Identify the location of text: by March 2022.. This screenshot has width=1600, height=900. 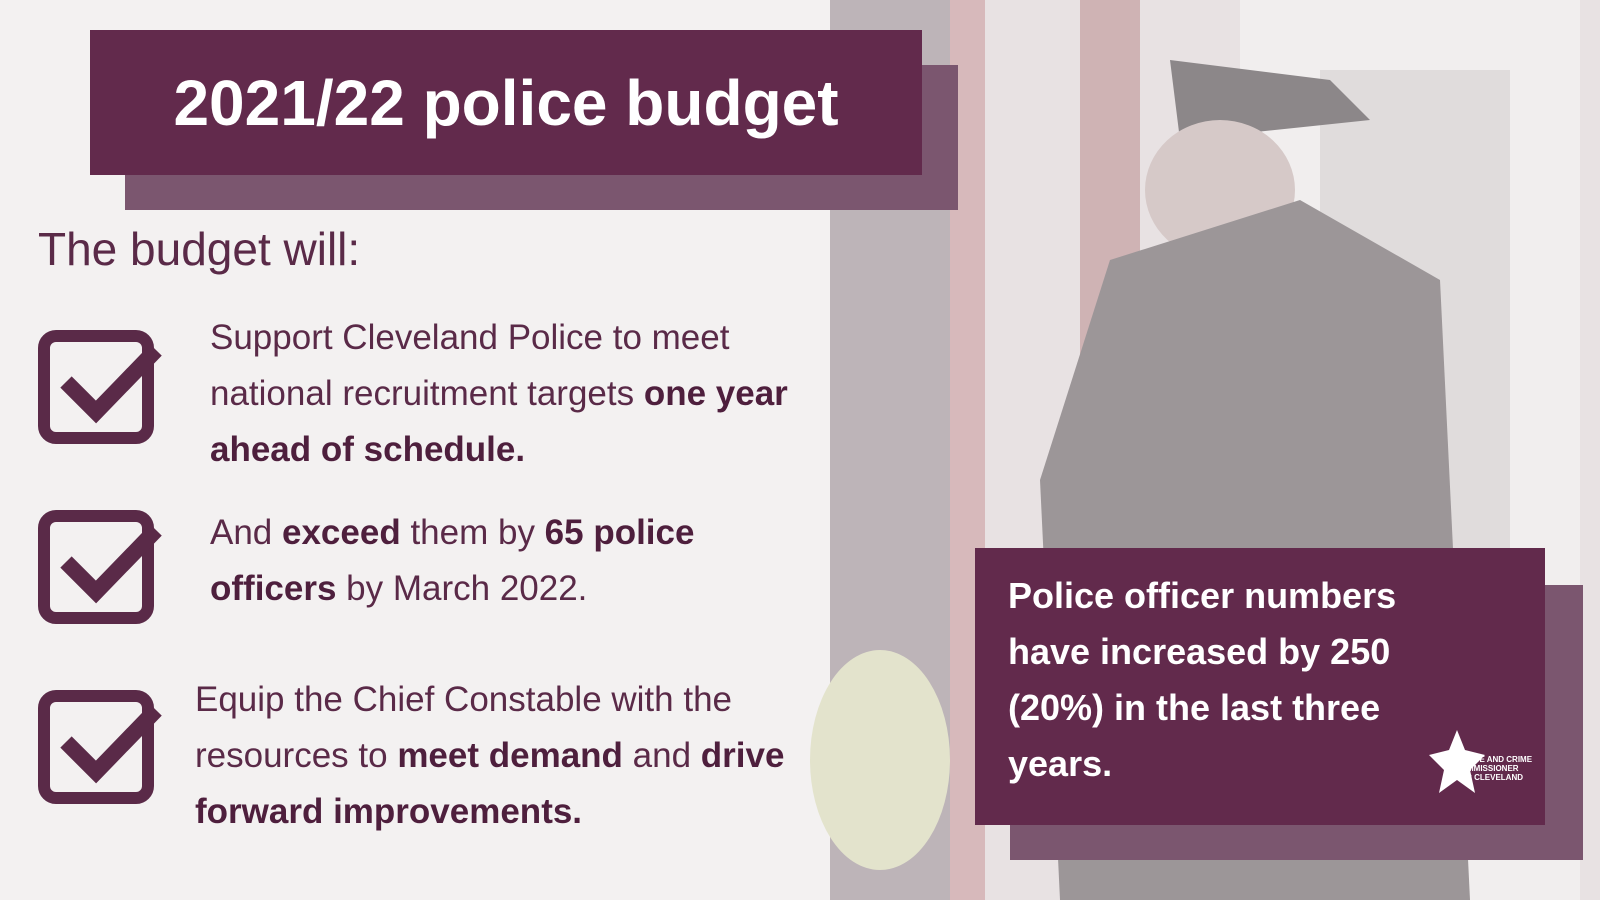
(462, 588).